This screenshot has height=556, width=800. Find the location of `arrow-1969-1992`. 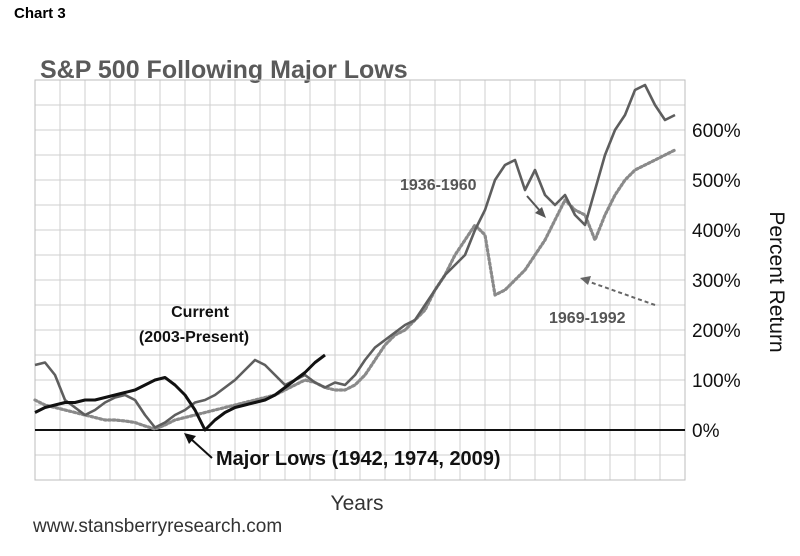

arrow-1969-1992 is located at coordinates (621, 293).